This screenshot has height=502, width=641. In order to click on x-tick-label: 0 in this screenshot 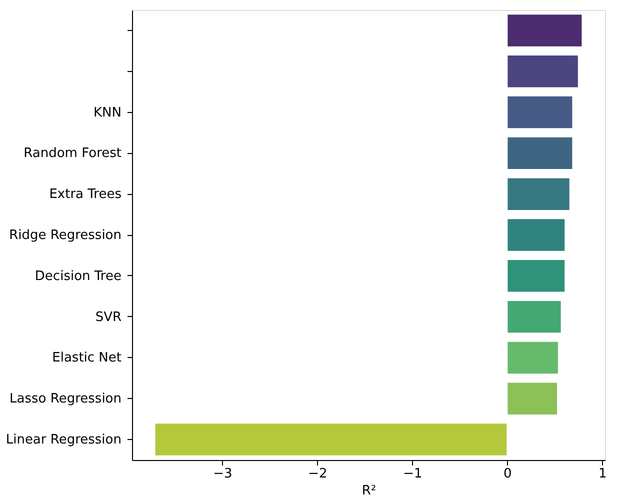, I will do `click(508, 474)`.